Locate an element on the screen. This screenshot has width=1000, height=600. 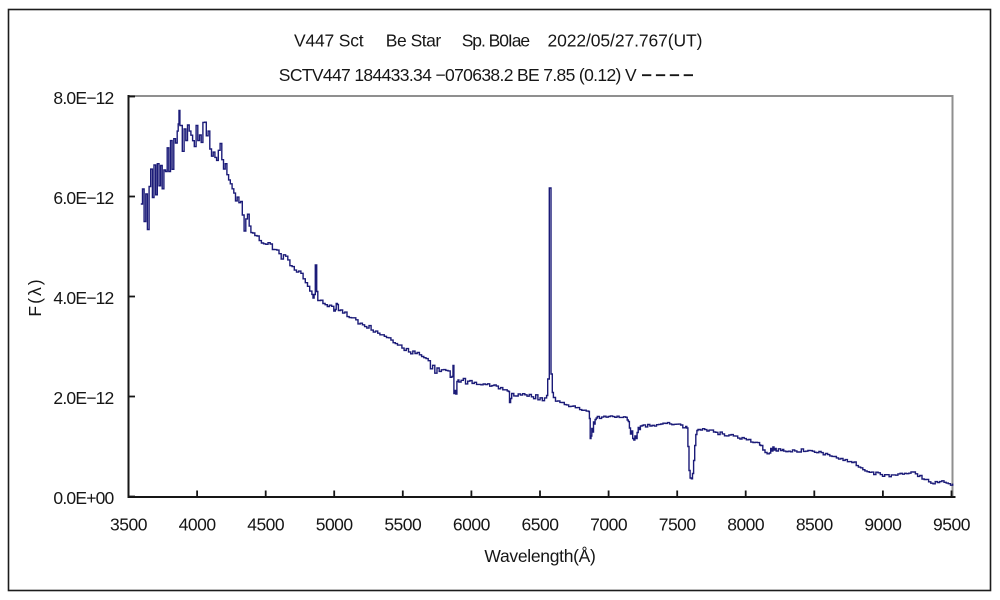
svg-text: 7500 is located at coordinates (678, 525).